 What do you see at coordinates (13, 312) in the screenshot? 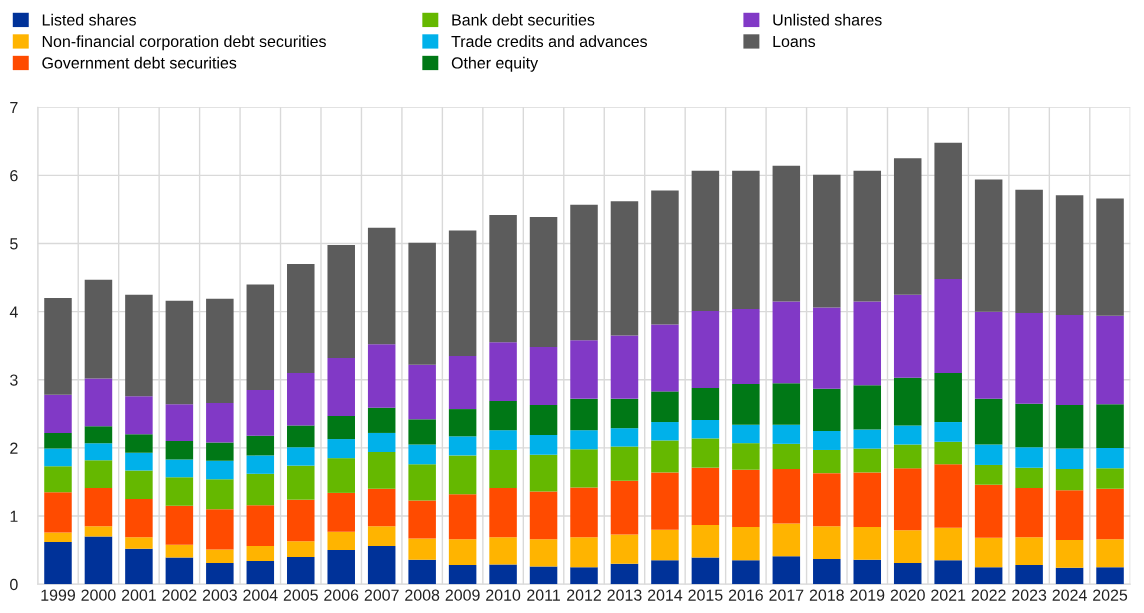
I see `y-tick-label: 4` at bounding box center [13, 312].